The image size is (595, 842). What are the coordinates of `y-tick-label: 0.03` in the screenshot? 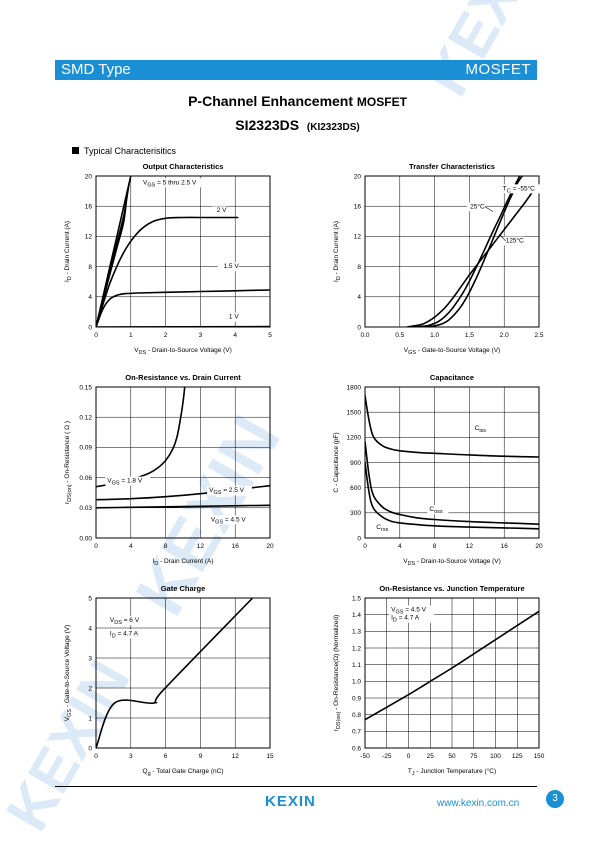 It's located at (85, 508).